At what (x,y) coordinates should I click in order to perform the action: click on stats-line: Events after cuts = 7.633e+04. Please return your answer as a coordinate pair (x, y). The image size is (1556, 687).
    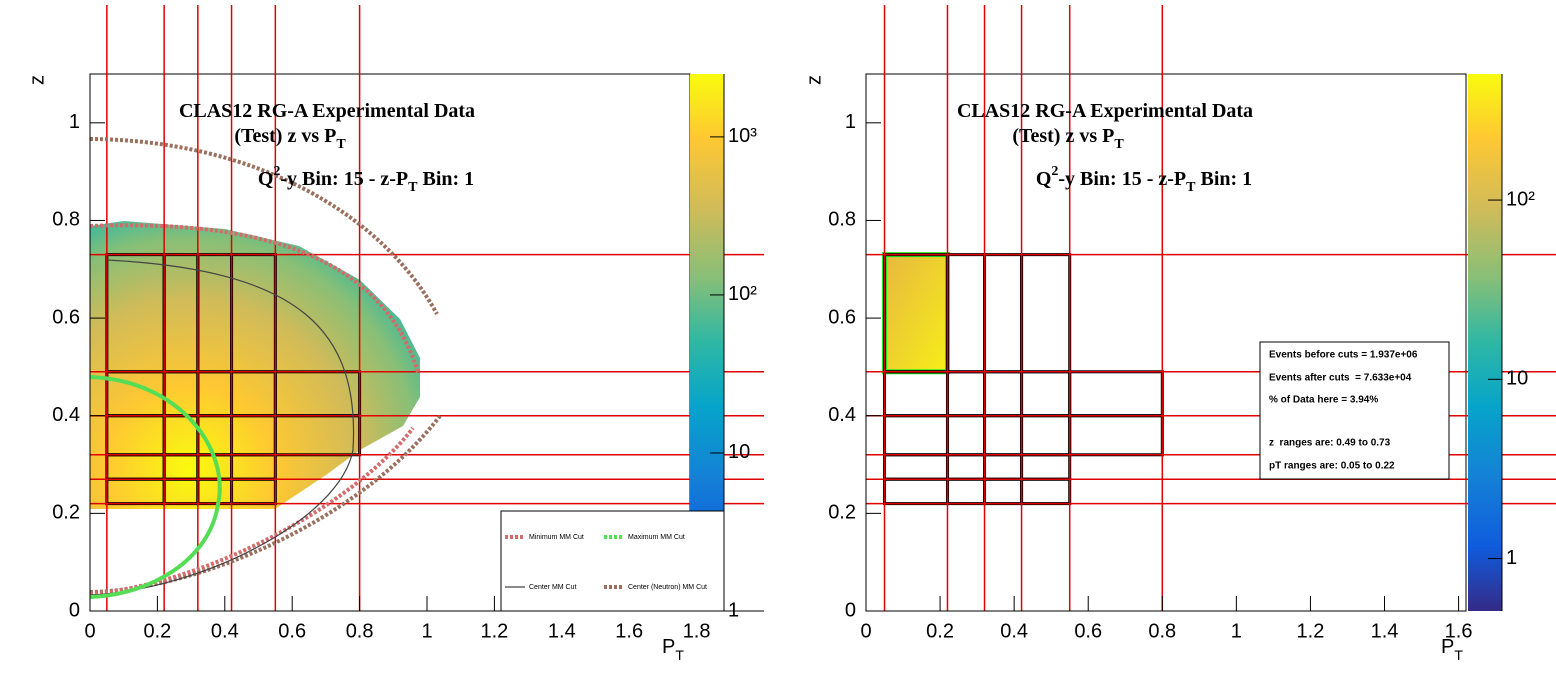
    Looking at the image, I should click on (1340, 378).